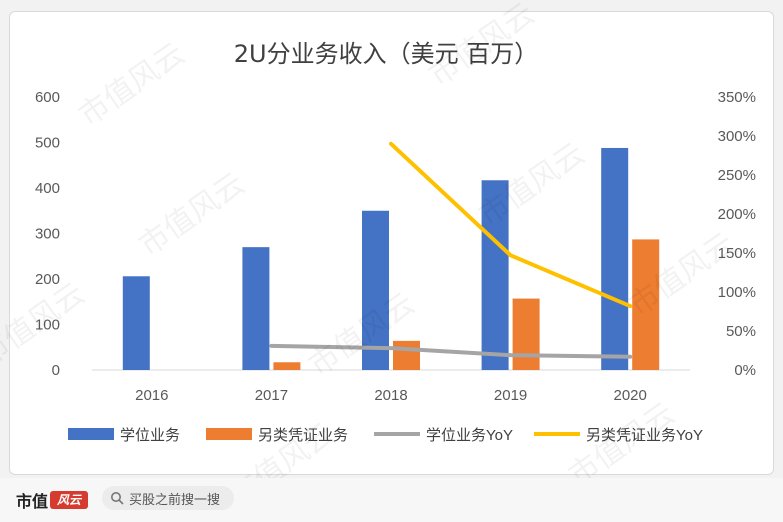 This screenshot has height=522, width=783. What do you see at coordinates (510, 395) in the screenshot?
I see `x-tick-label: 2019` at bounding box center [510, 395].